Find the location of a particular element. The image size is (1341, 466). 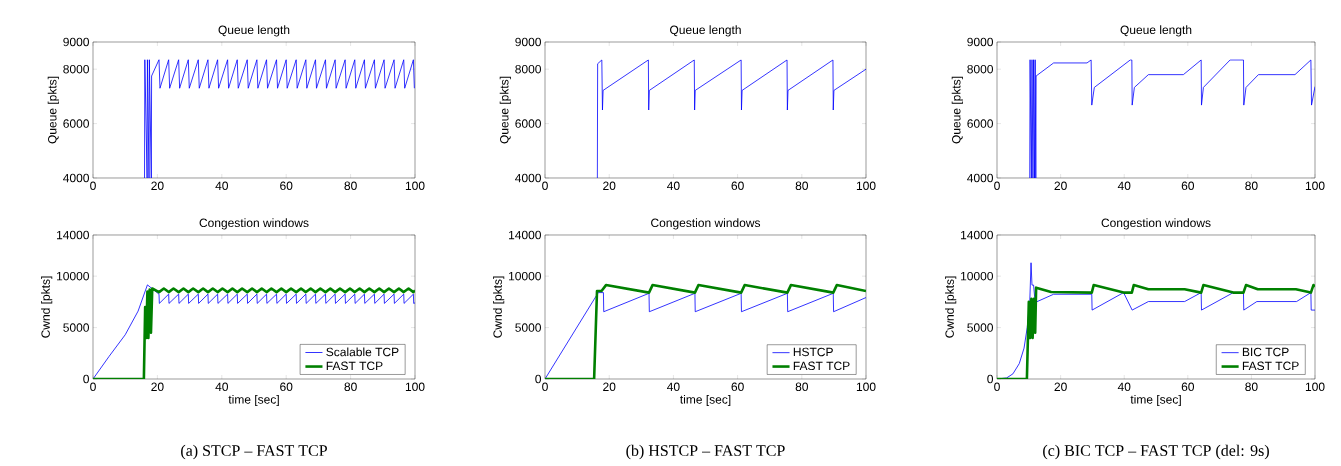

legend-label: BIC TCP is located at coordinates (1265, 352).